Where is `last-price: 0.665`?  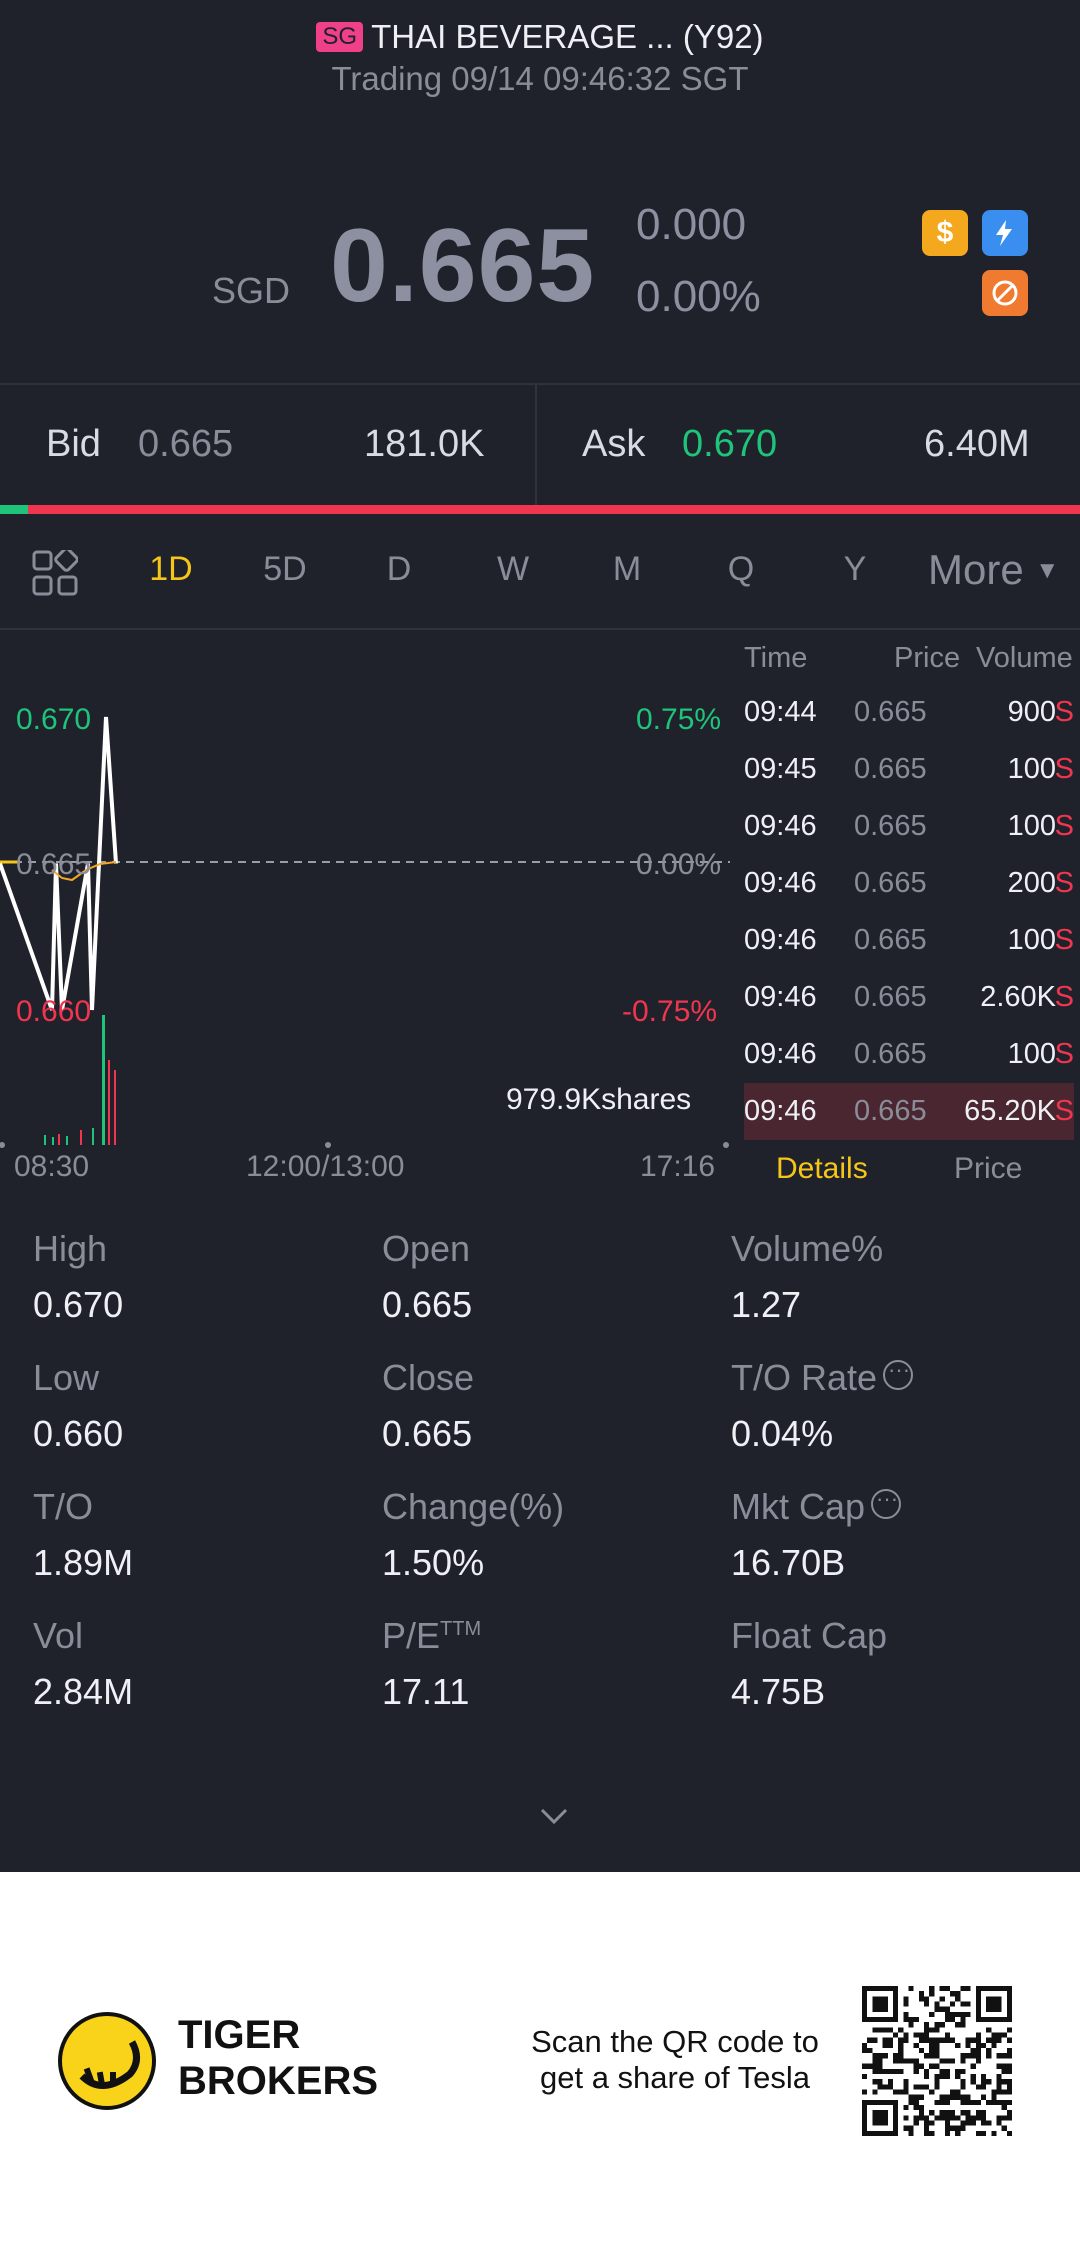 last-price: 0.665 is located at coordinates (463, 266).